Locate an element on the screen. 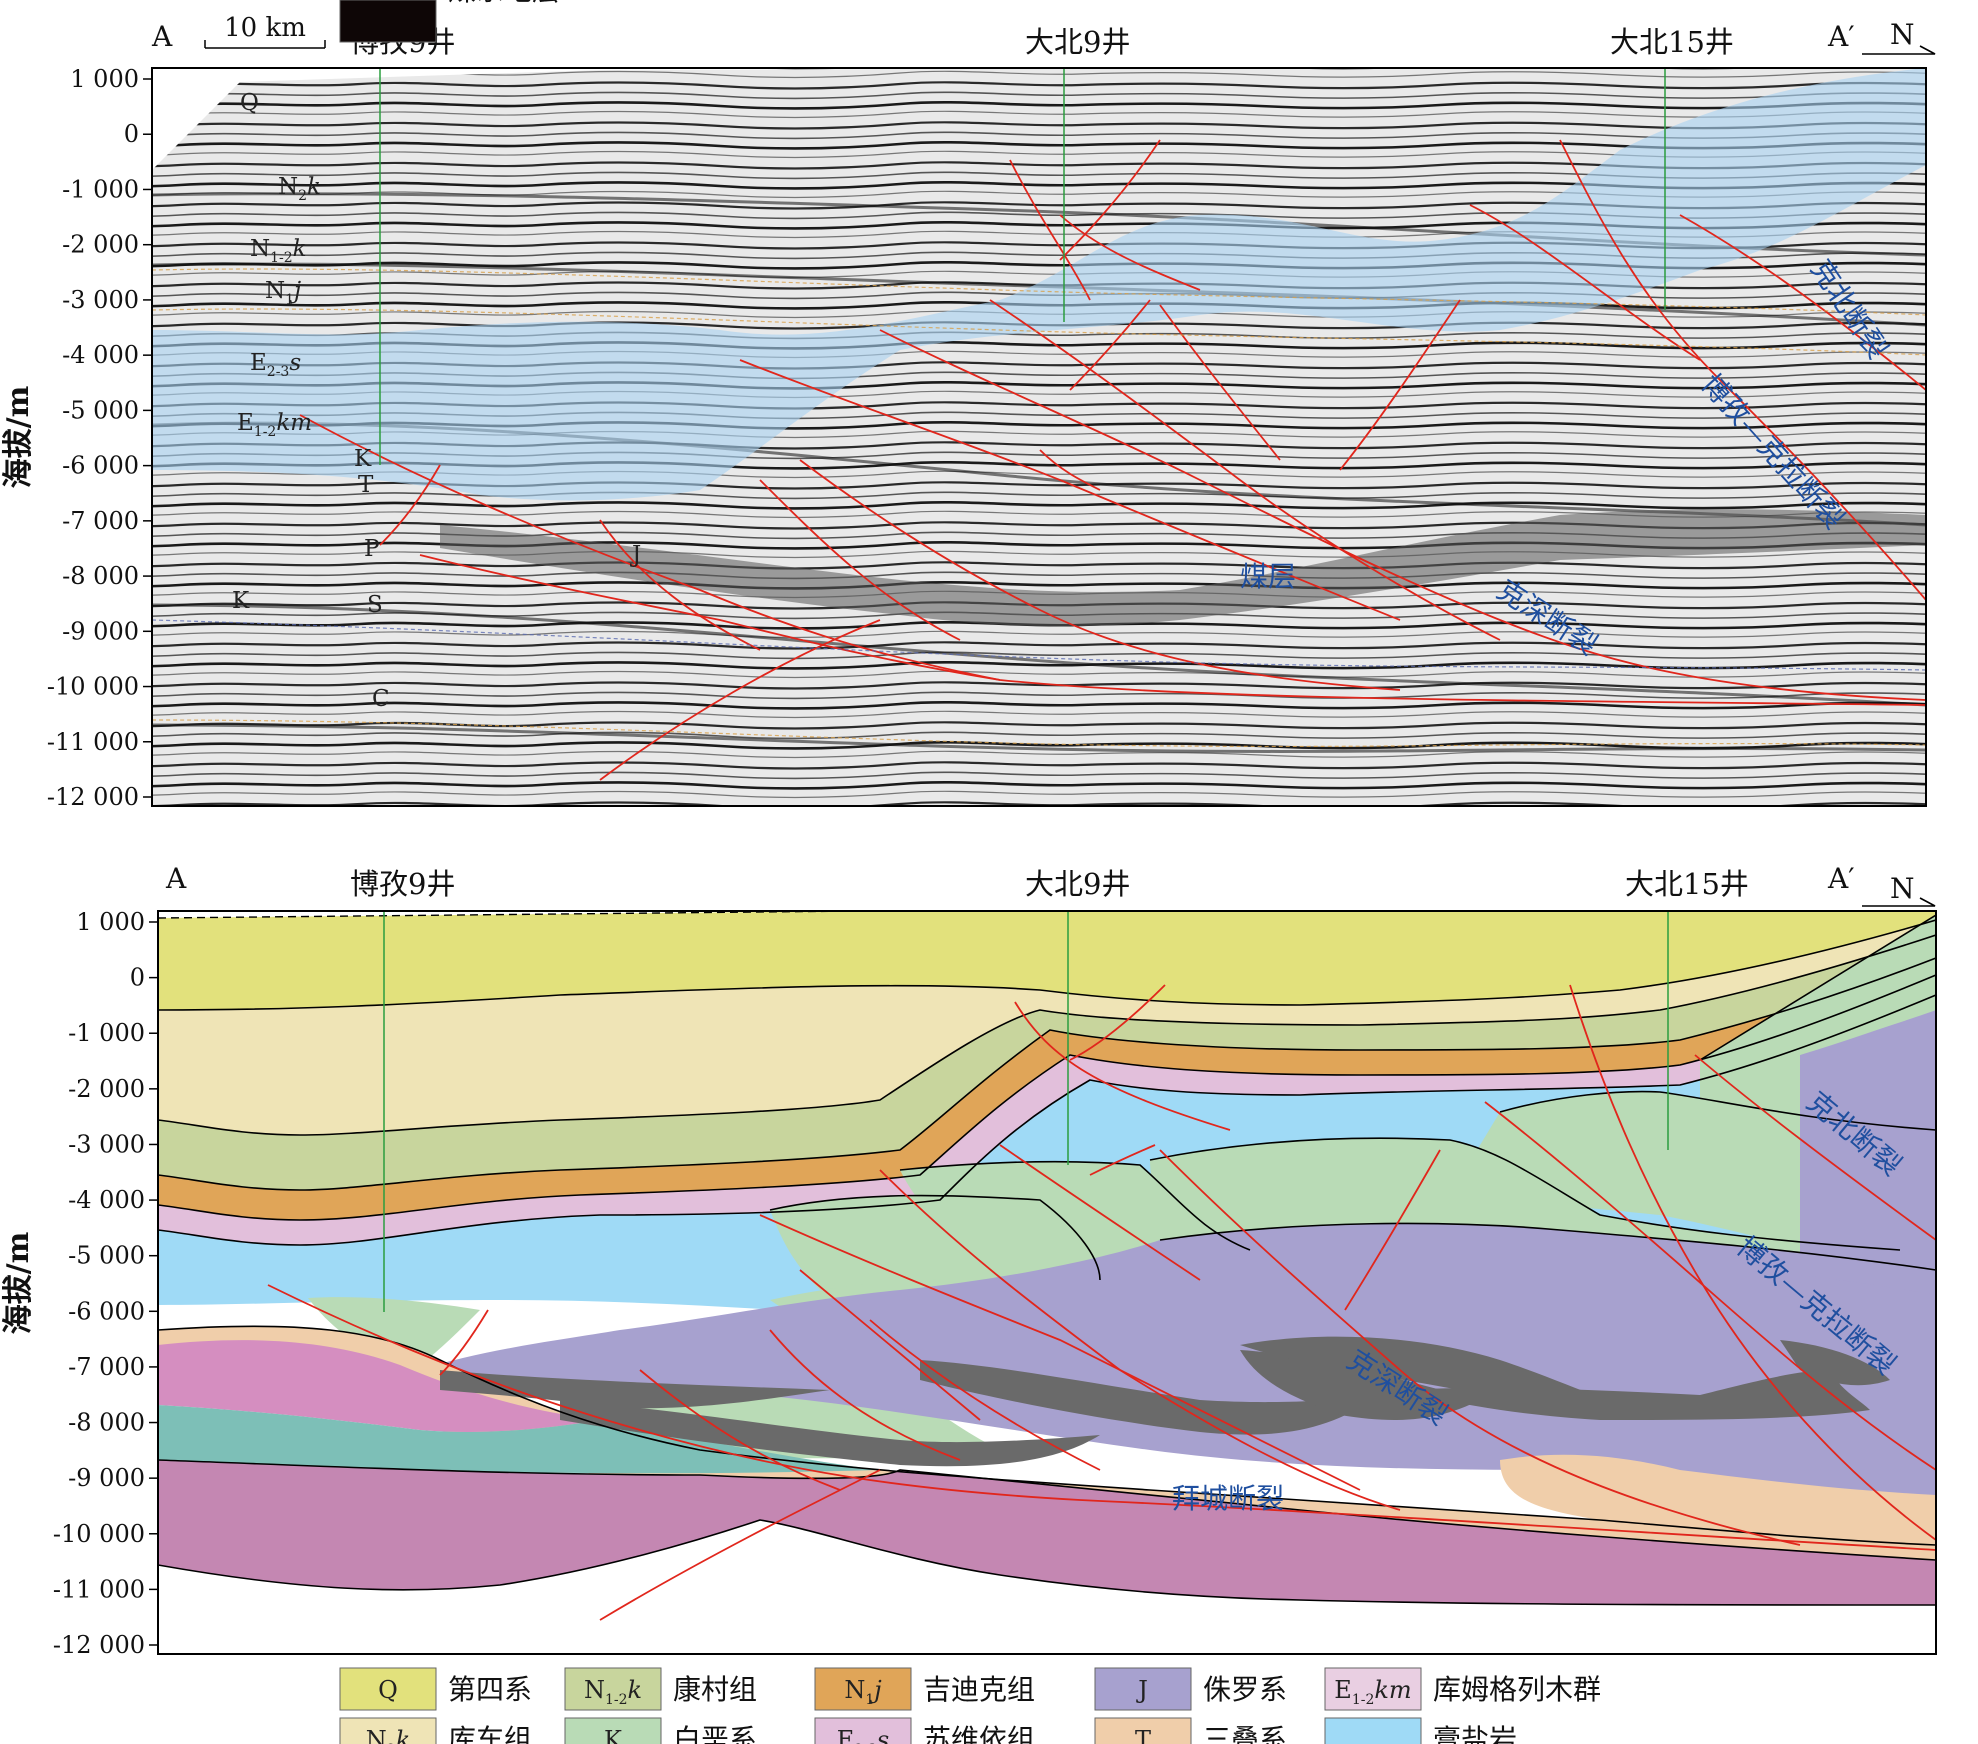 The height and width of the screenshot is (1744, 1978). legend-symbol: J is located at coordinates (1141, 1690).